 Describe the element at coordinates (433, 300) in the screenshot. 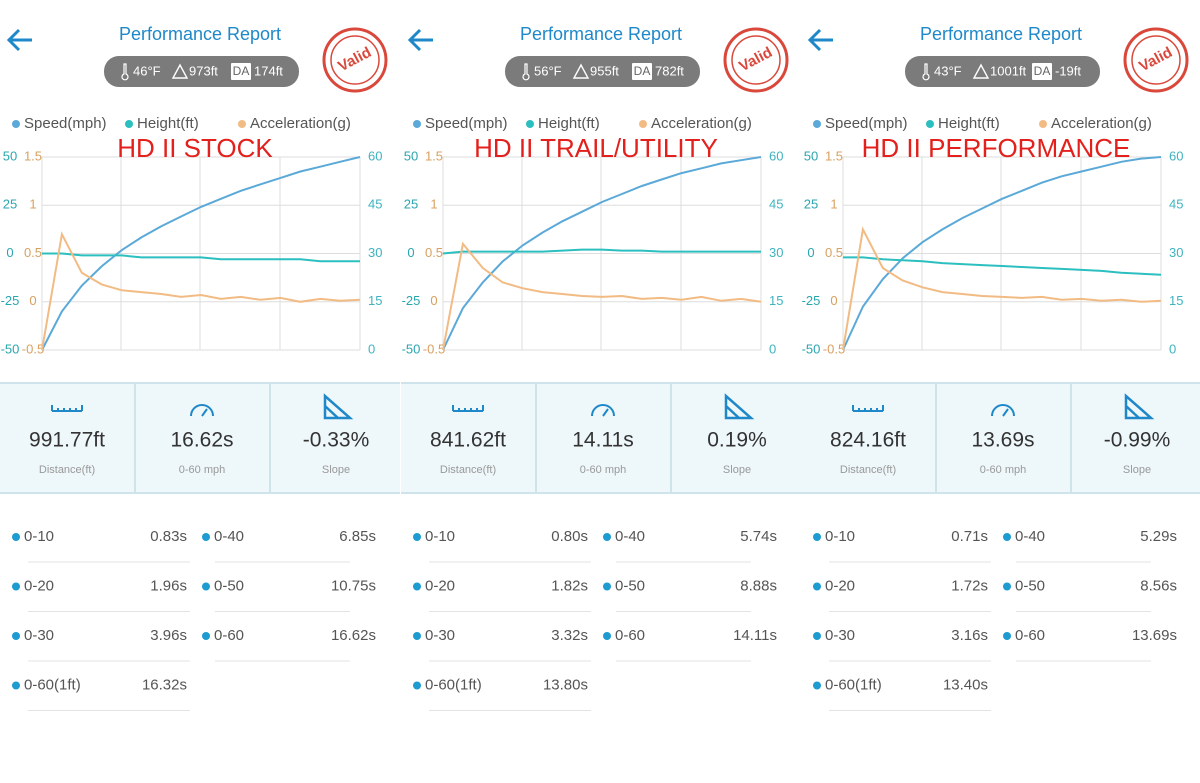

I see `y3-tick-label: 0` at that location.